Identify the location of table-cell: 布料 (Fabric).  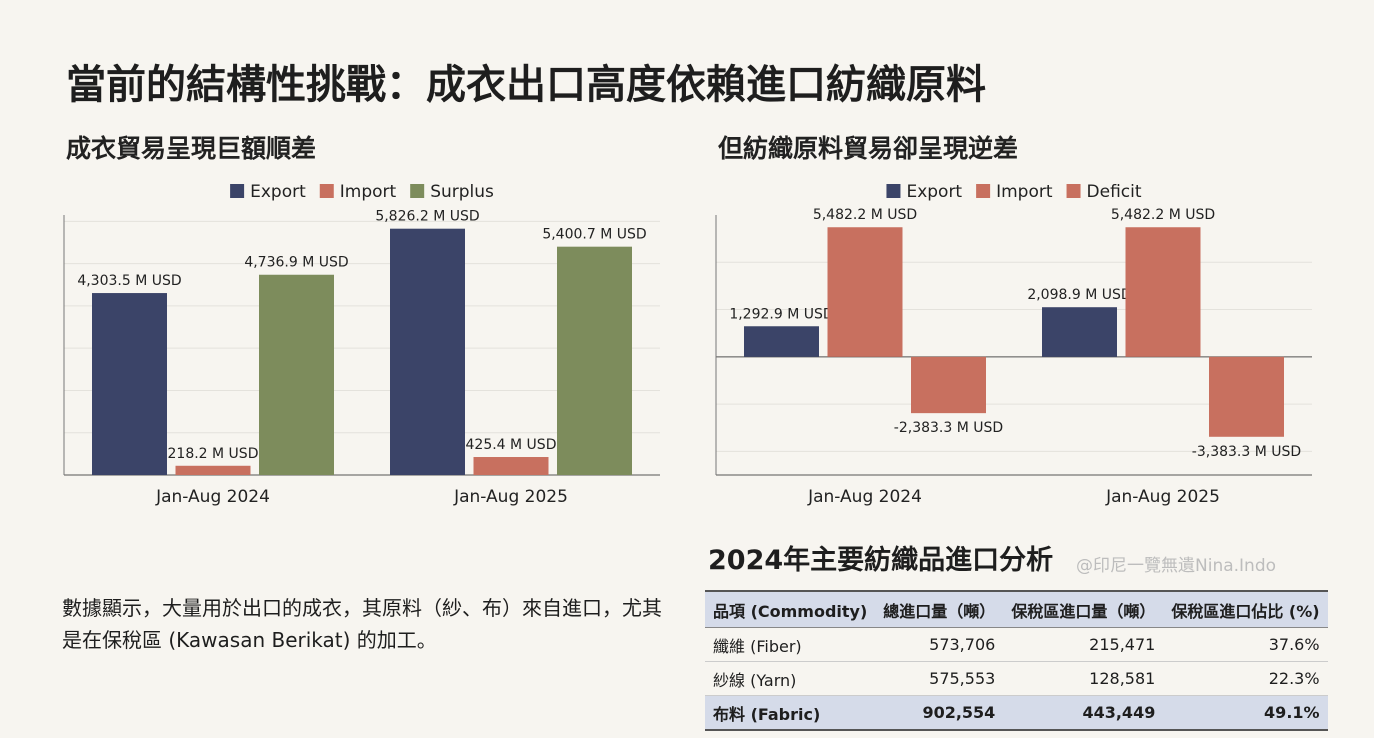
(790, 713).